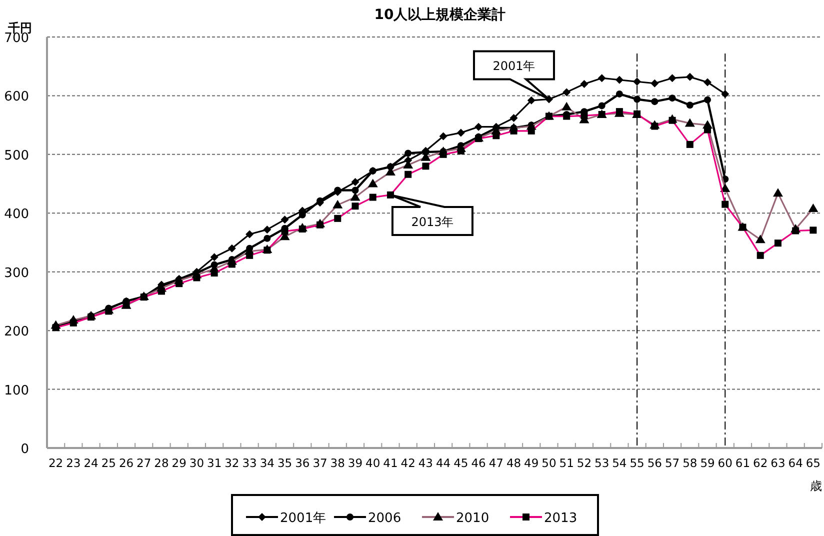 The image size is (824, 536). I want to click on callout: 2013年, so click(431, 215).